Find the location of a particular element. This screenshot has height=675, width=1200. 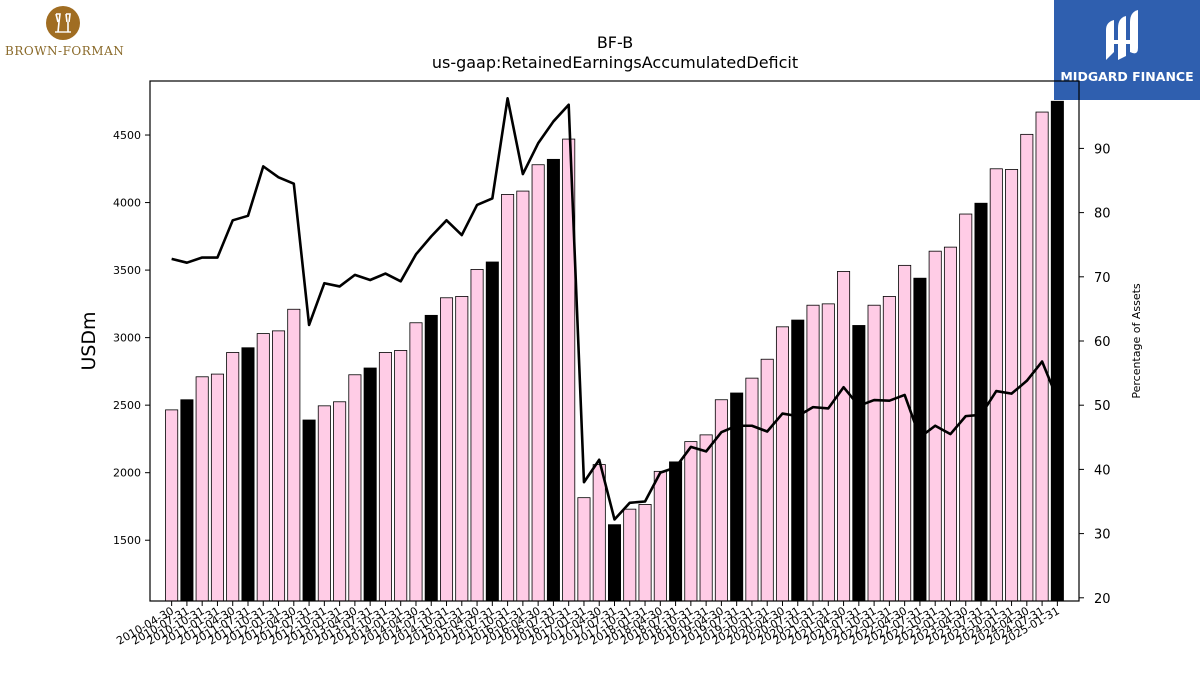

y-tick-label: 2000 is located at coordinates (127, 473).